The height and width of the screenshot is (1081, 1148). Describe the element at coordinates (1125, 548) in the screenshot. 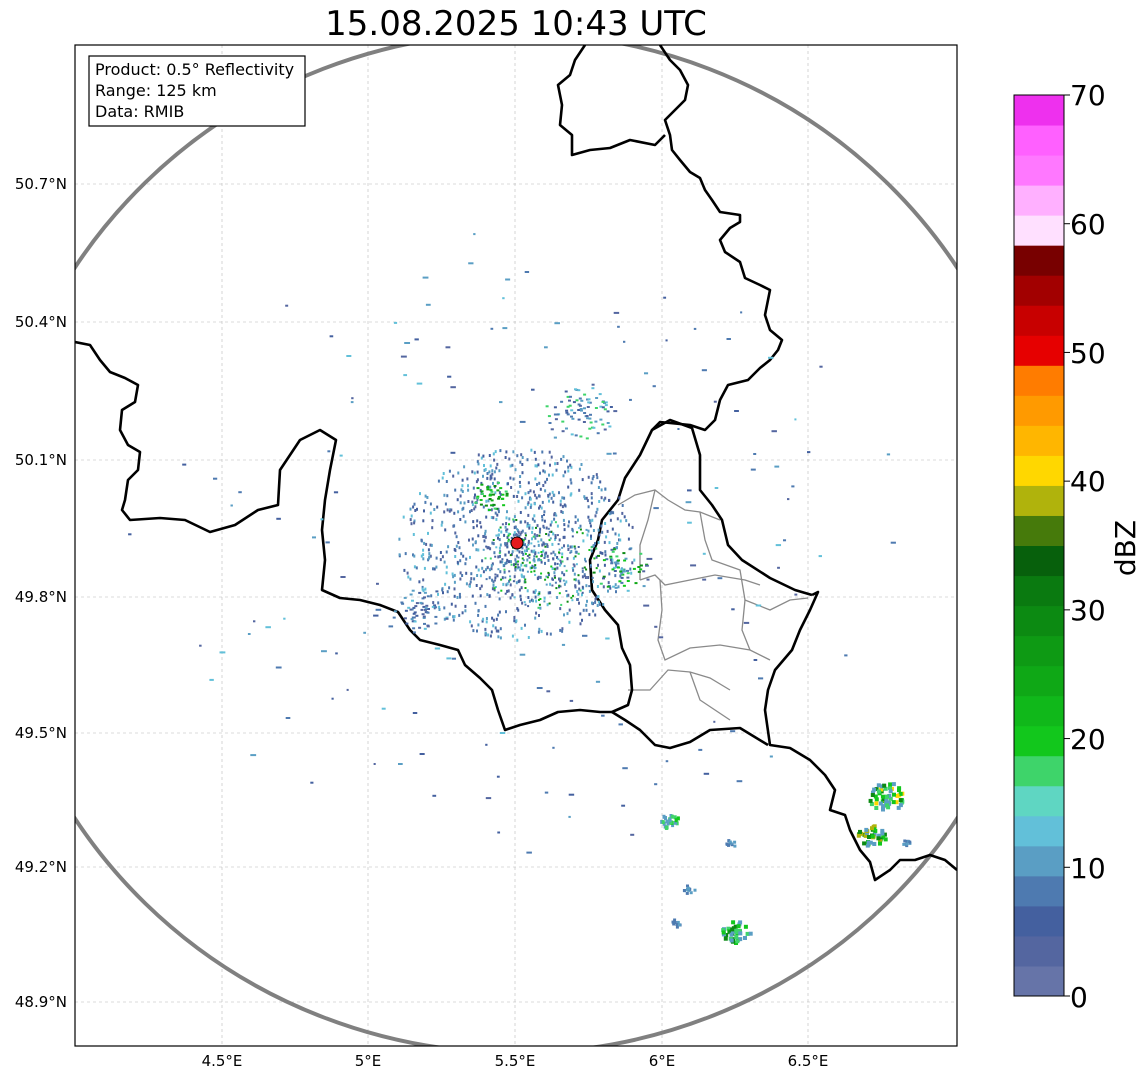

I see `colorbar-label: dBZ` at that location.